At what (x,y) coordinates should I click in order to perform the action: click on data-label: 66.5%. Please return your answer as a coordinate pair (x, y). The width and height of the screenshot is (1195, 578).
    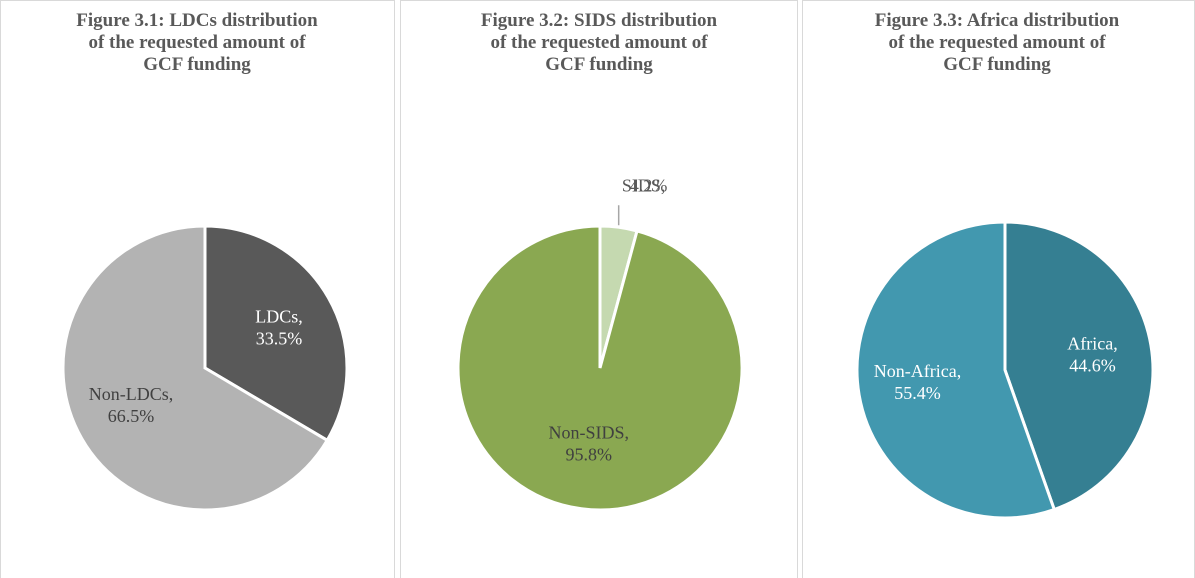
    Looking at the image, I should click on (131, 416).